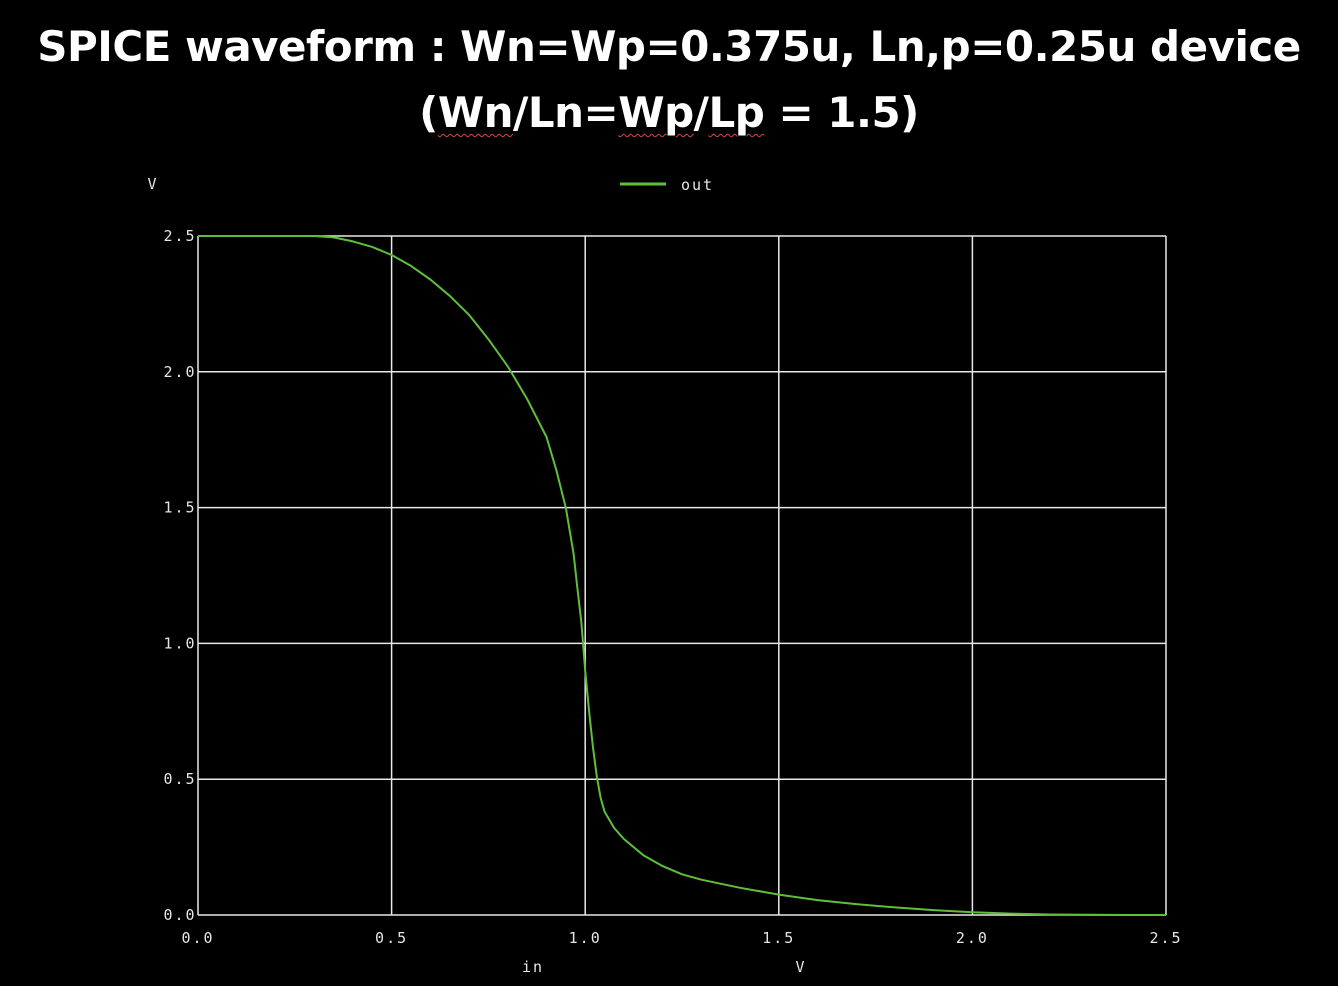 The width and height of the screenshot is (1338, 986). What do you see at coordinates (391, 938) in the screenshot?
I see `x-tick-label-1: 0.5` at bounding box center [391, 938].